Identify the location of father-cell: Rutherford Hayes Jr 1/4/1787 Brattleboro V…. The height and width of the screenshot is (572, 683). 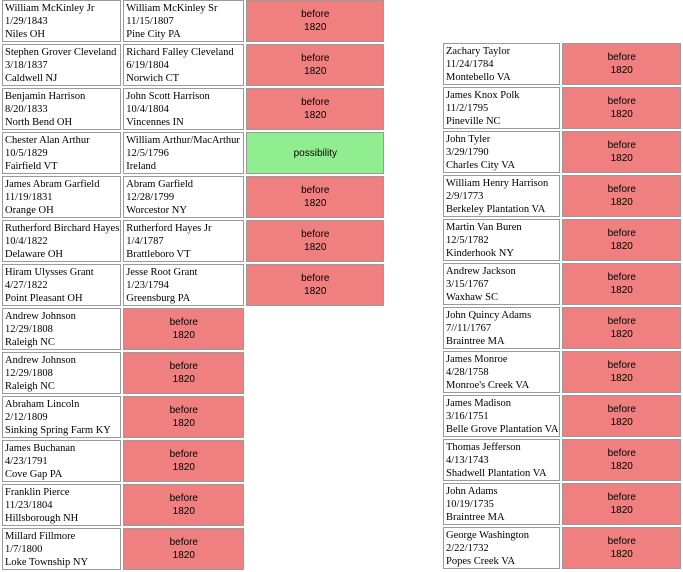
(184, 241).